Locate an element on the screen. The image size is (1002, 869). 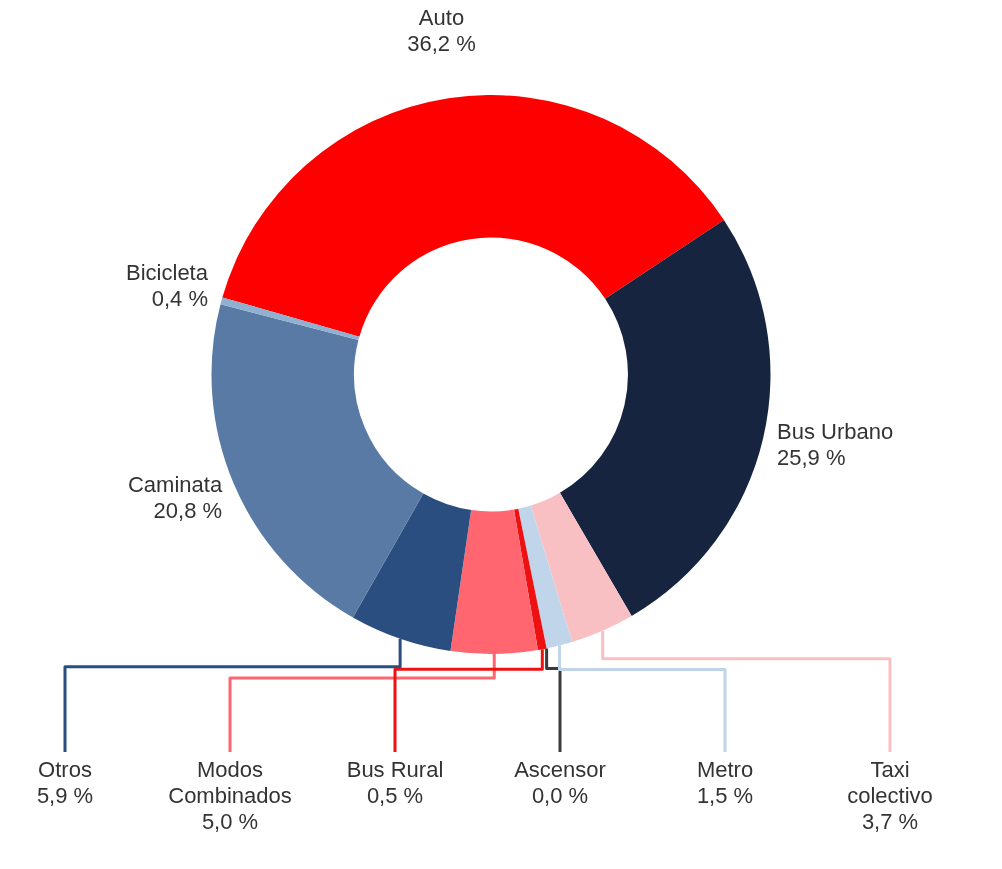
data-label: 0,5 % is located at coordinates (395, 796).